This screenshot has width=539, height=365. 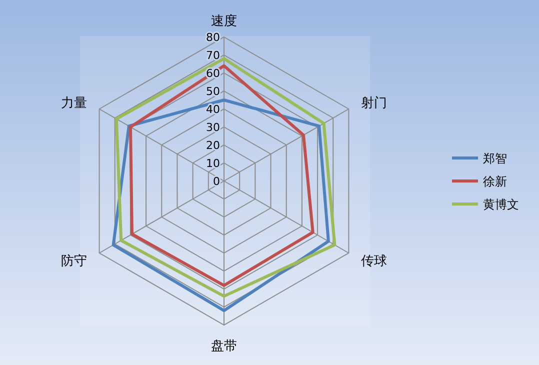 What do you see at coordinates (373, 261) in the screenshot?
I see `spoke-label: 传球` at bounding box center [373, 261].